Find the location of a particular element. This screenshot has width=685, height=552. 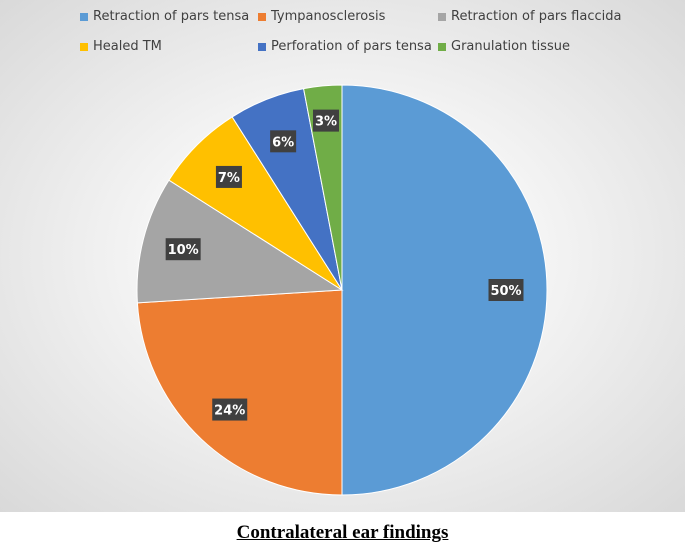

legend-item: Perforation of pars tensa is located at coordinates (345, 46).